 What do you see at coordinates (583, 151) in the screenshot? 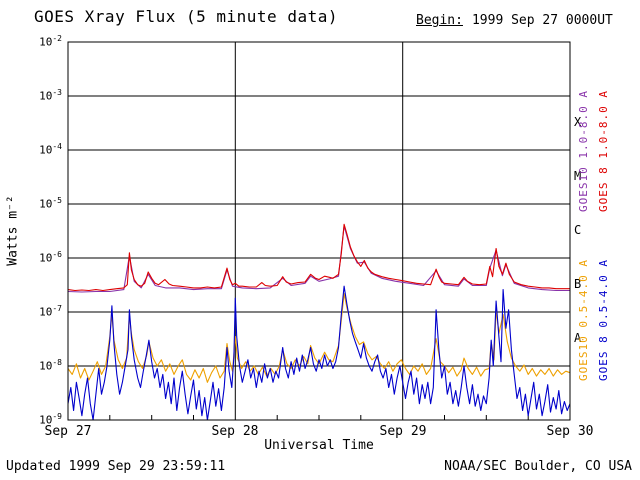
I see `legend-goes10-long: GOES10 1.0-8.0 A` at bounding box center [583, 151].